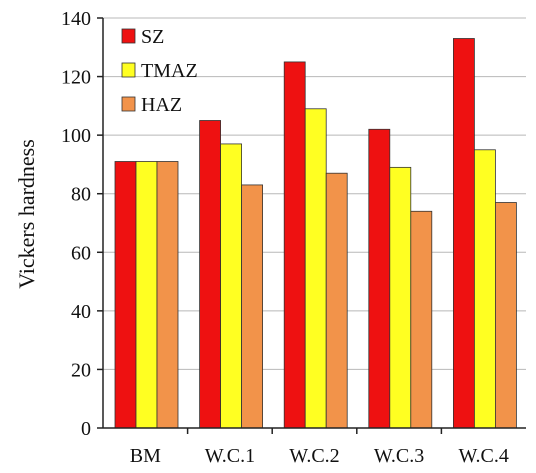 The height and width of the screenshot is (473, 536). I want to click on legend-swatch-haz, so click(128, 104).